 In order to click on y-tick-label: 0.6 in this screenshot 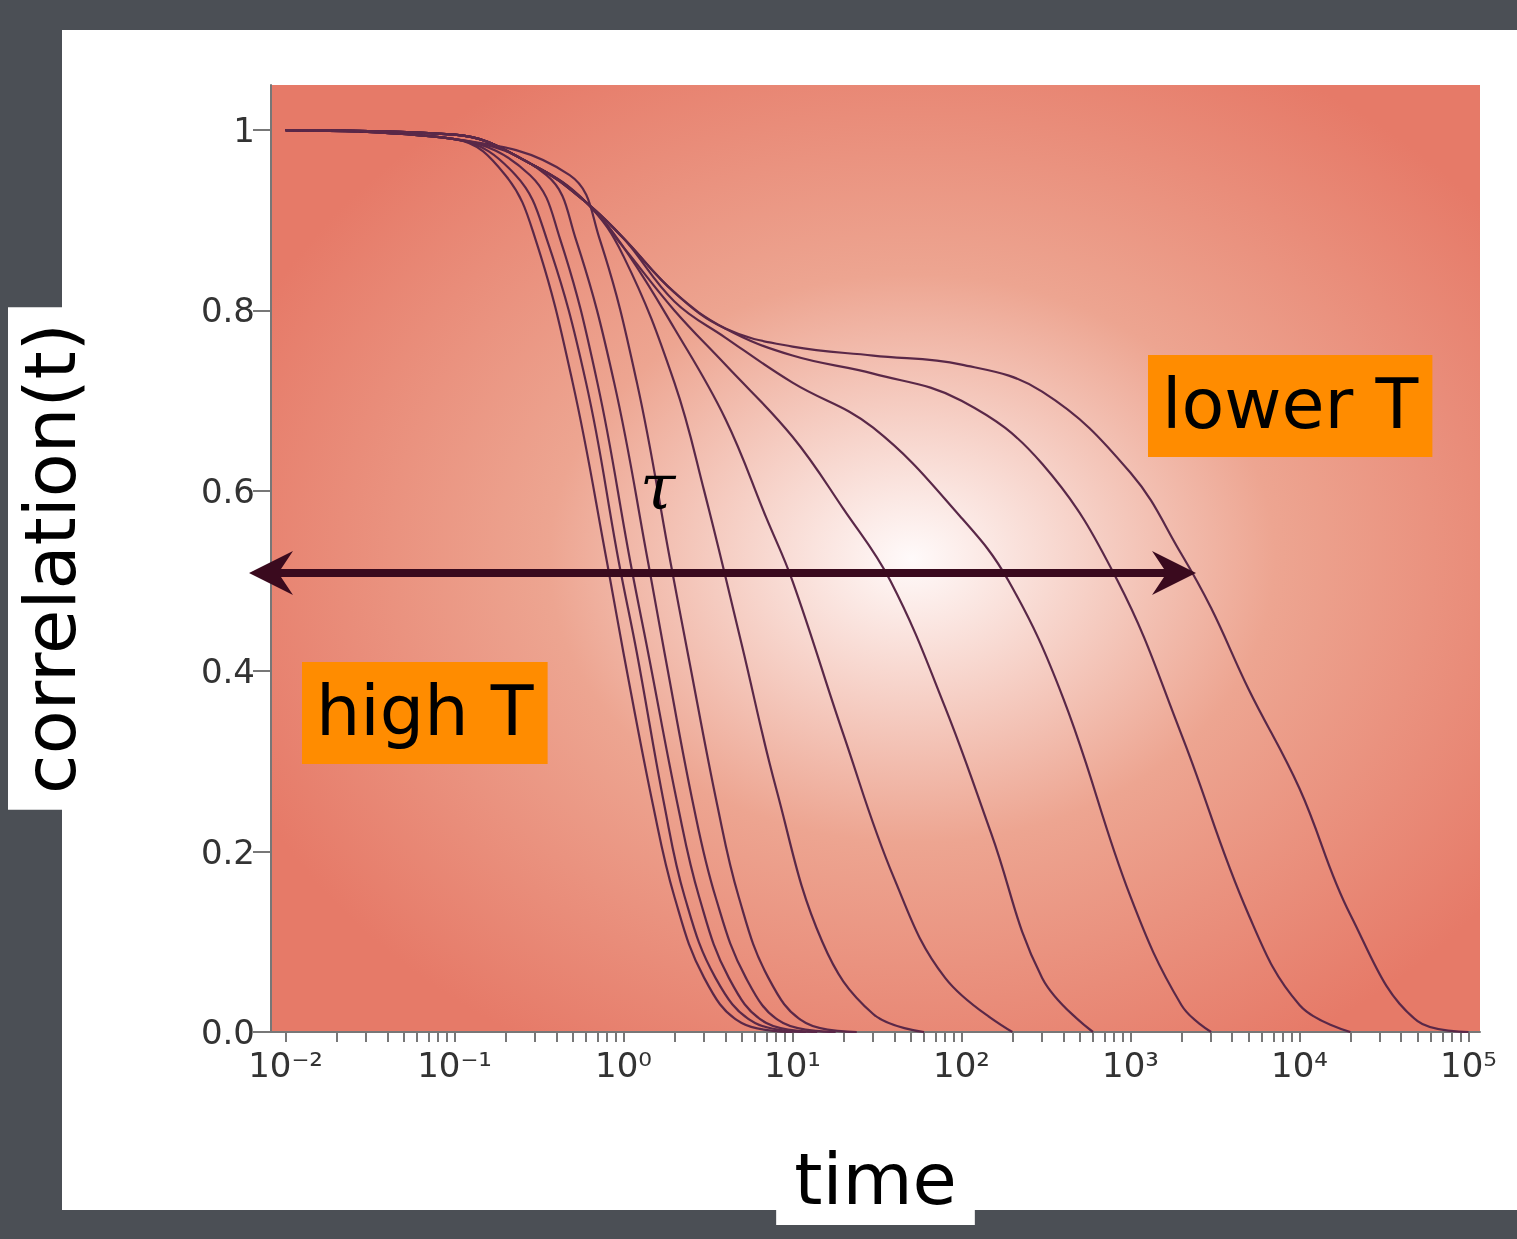, I will do `click(227, 490)`.